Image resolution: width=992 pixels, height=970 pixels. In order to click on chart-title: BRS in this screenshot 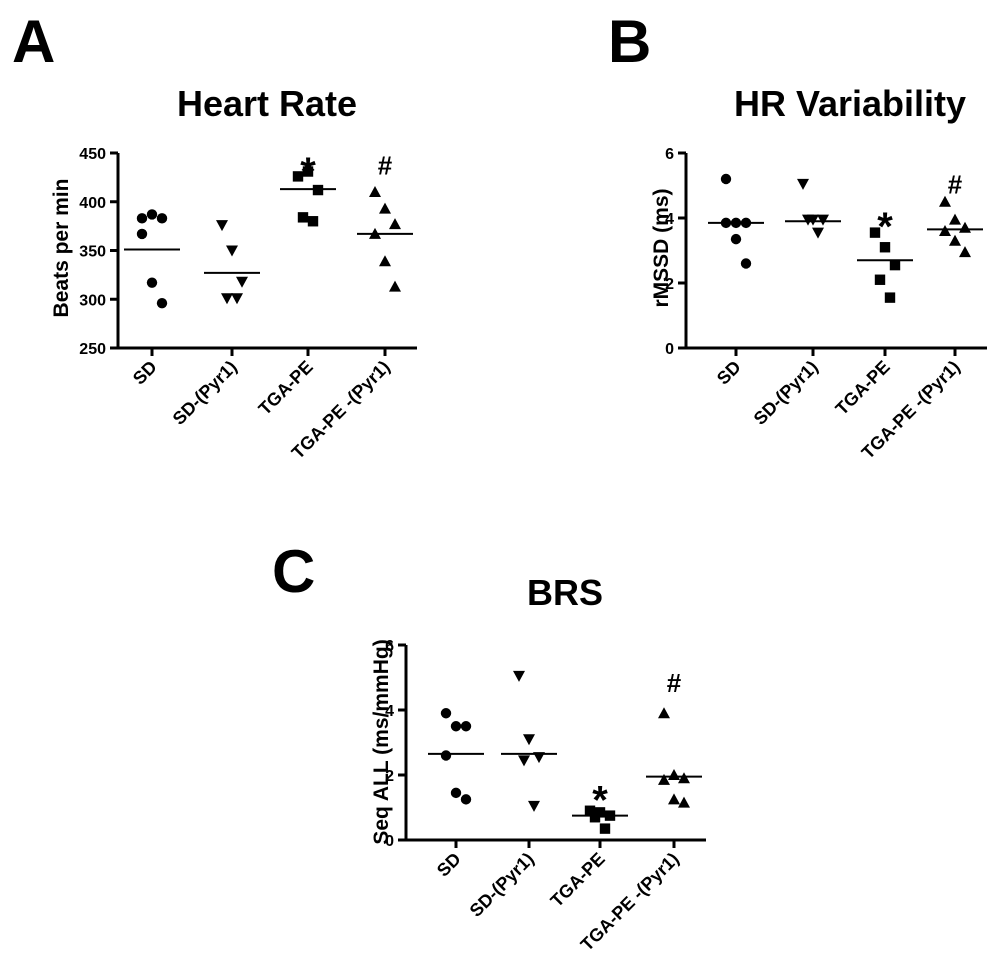, I will do `click(565, 592)`.